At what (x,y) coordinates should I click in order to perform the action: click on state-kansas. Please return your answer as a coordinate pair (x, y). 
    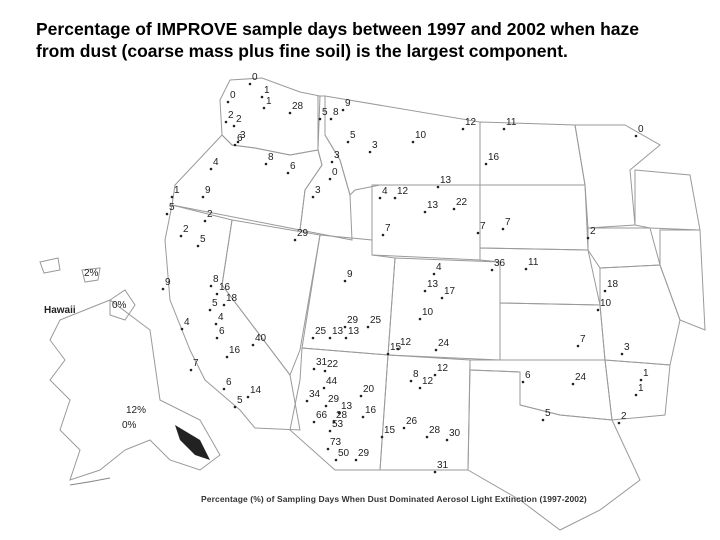
    Looking at the image, I should click on (552, 331).